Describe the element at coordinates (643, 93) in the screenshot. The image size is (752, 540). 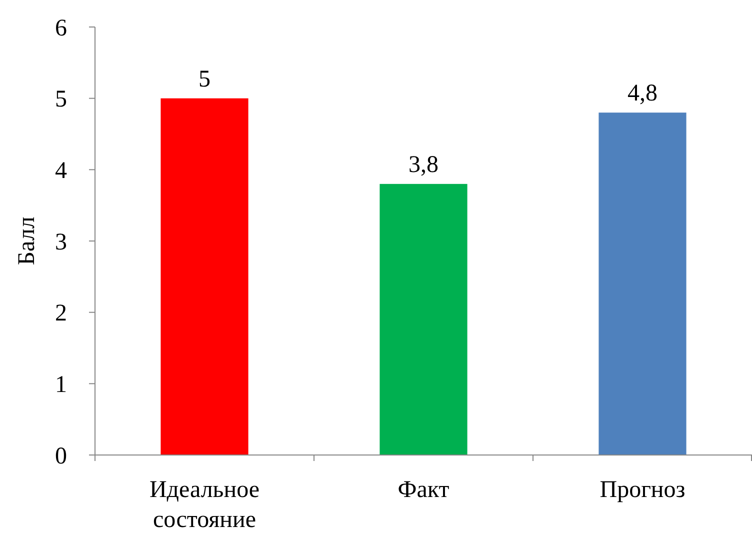
I see `data-label: 4,8` at that location.